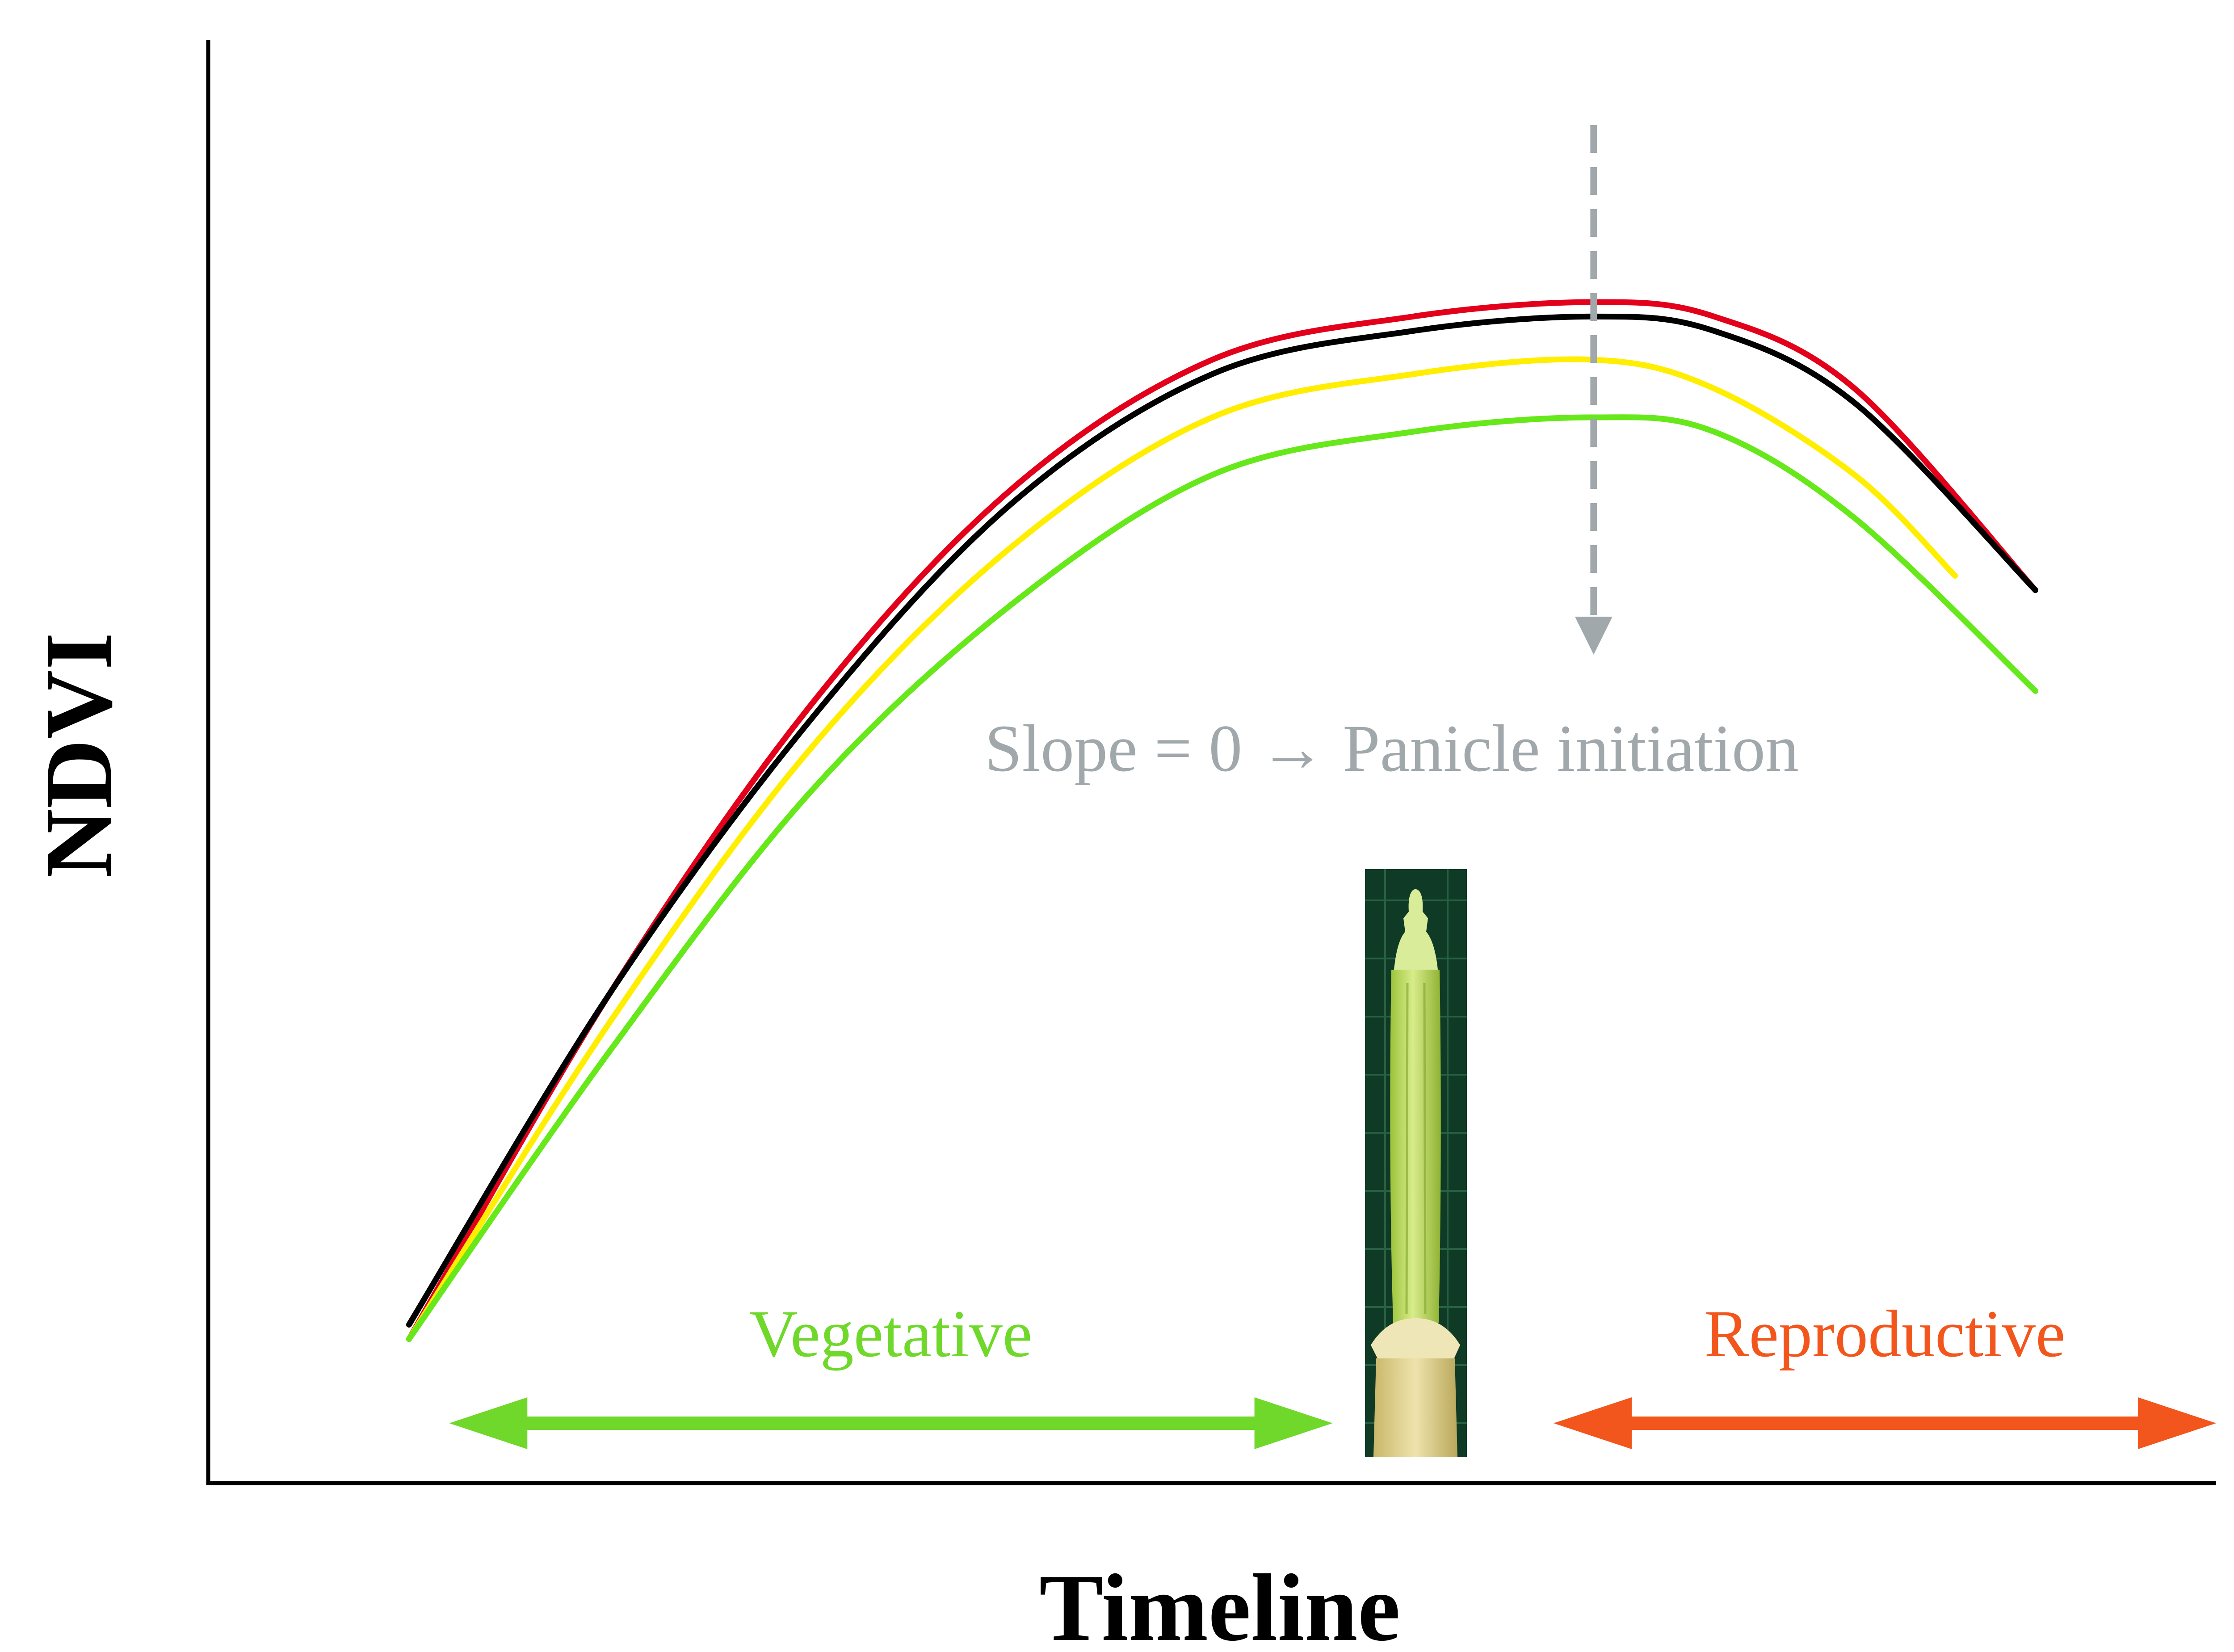 The width and height of the screenshot is (2234, 1652). Describe the element at coordinates (1293, 1423) in the screenshot. I see `vegetative-arrow-right-head` at that location.